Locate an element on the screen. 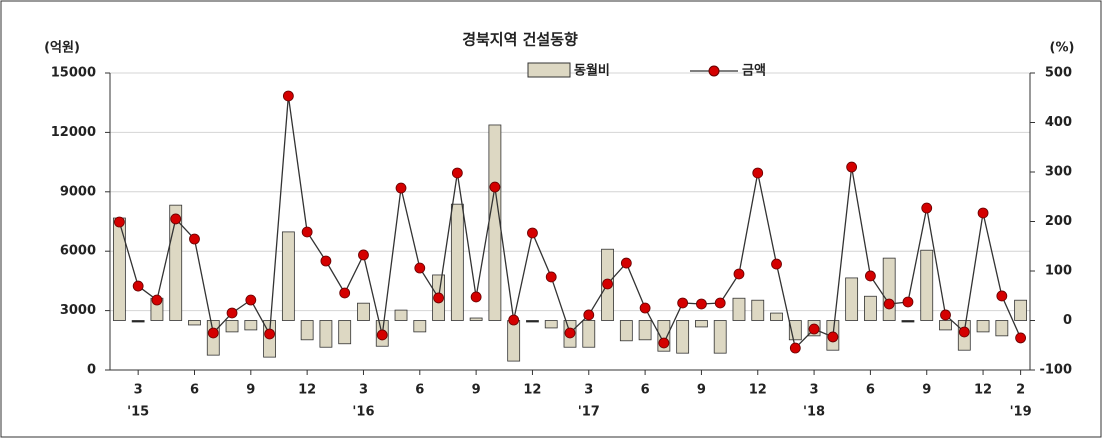 The height and width of the screenshot is (439, 1103). y2-tick-label: 400 is located at coordinates (1058, 122).